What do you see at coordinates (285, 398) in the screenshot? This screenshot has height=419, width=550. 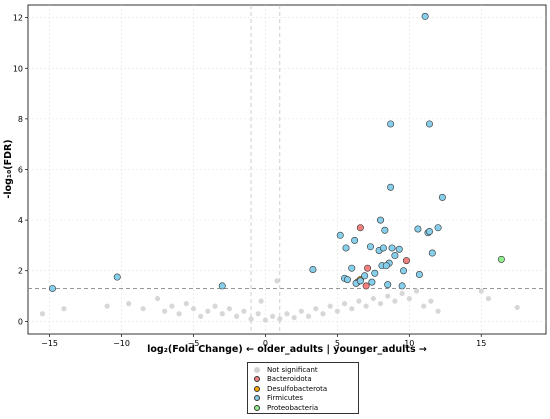 I see `legend-label: Firmicutes` at bounding box center [285, 398].